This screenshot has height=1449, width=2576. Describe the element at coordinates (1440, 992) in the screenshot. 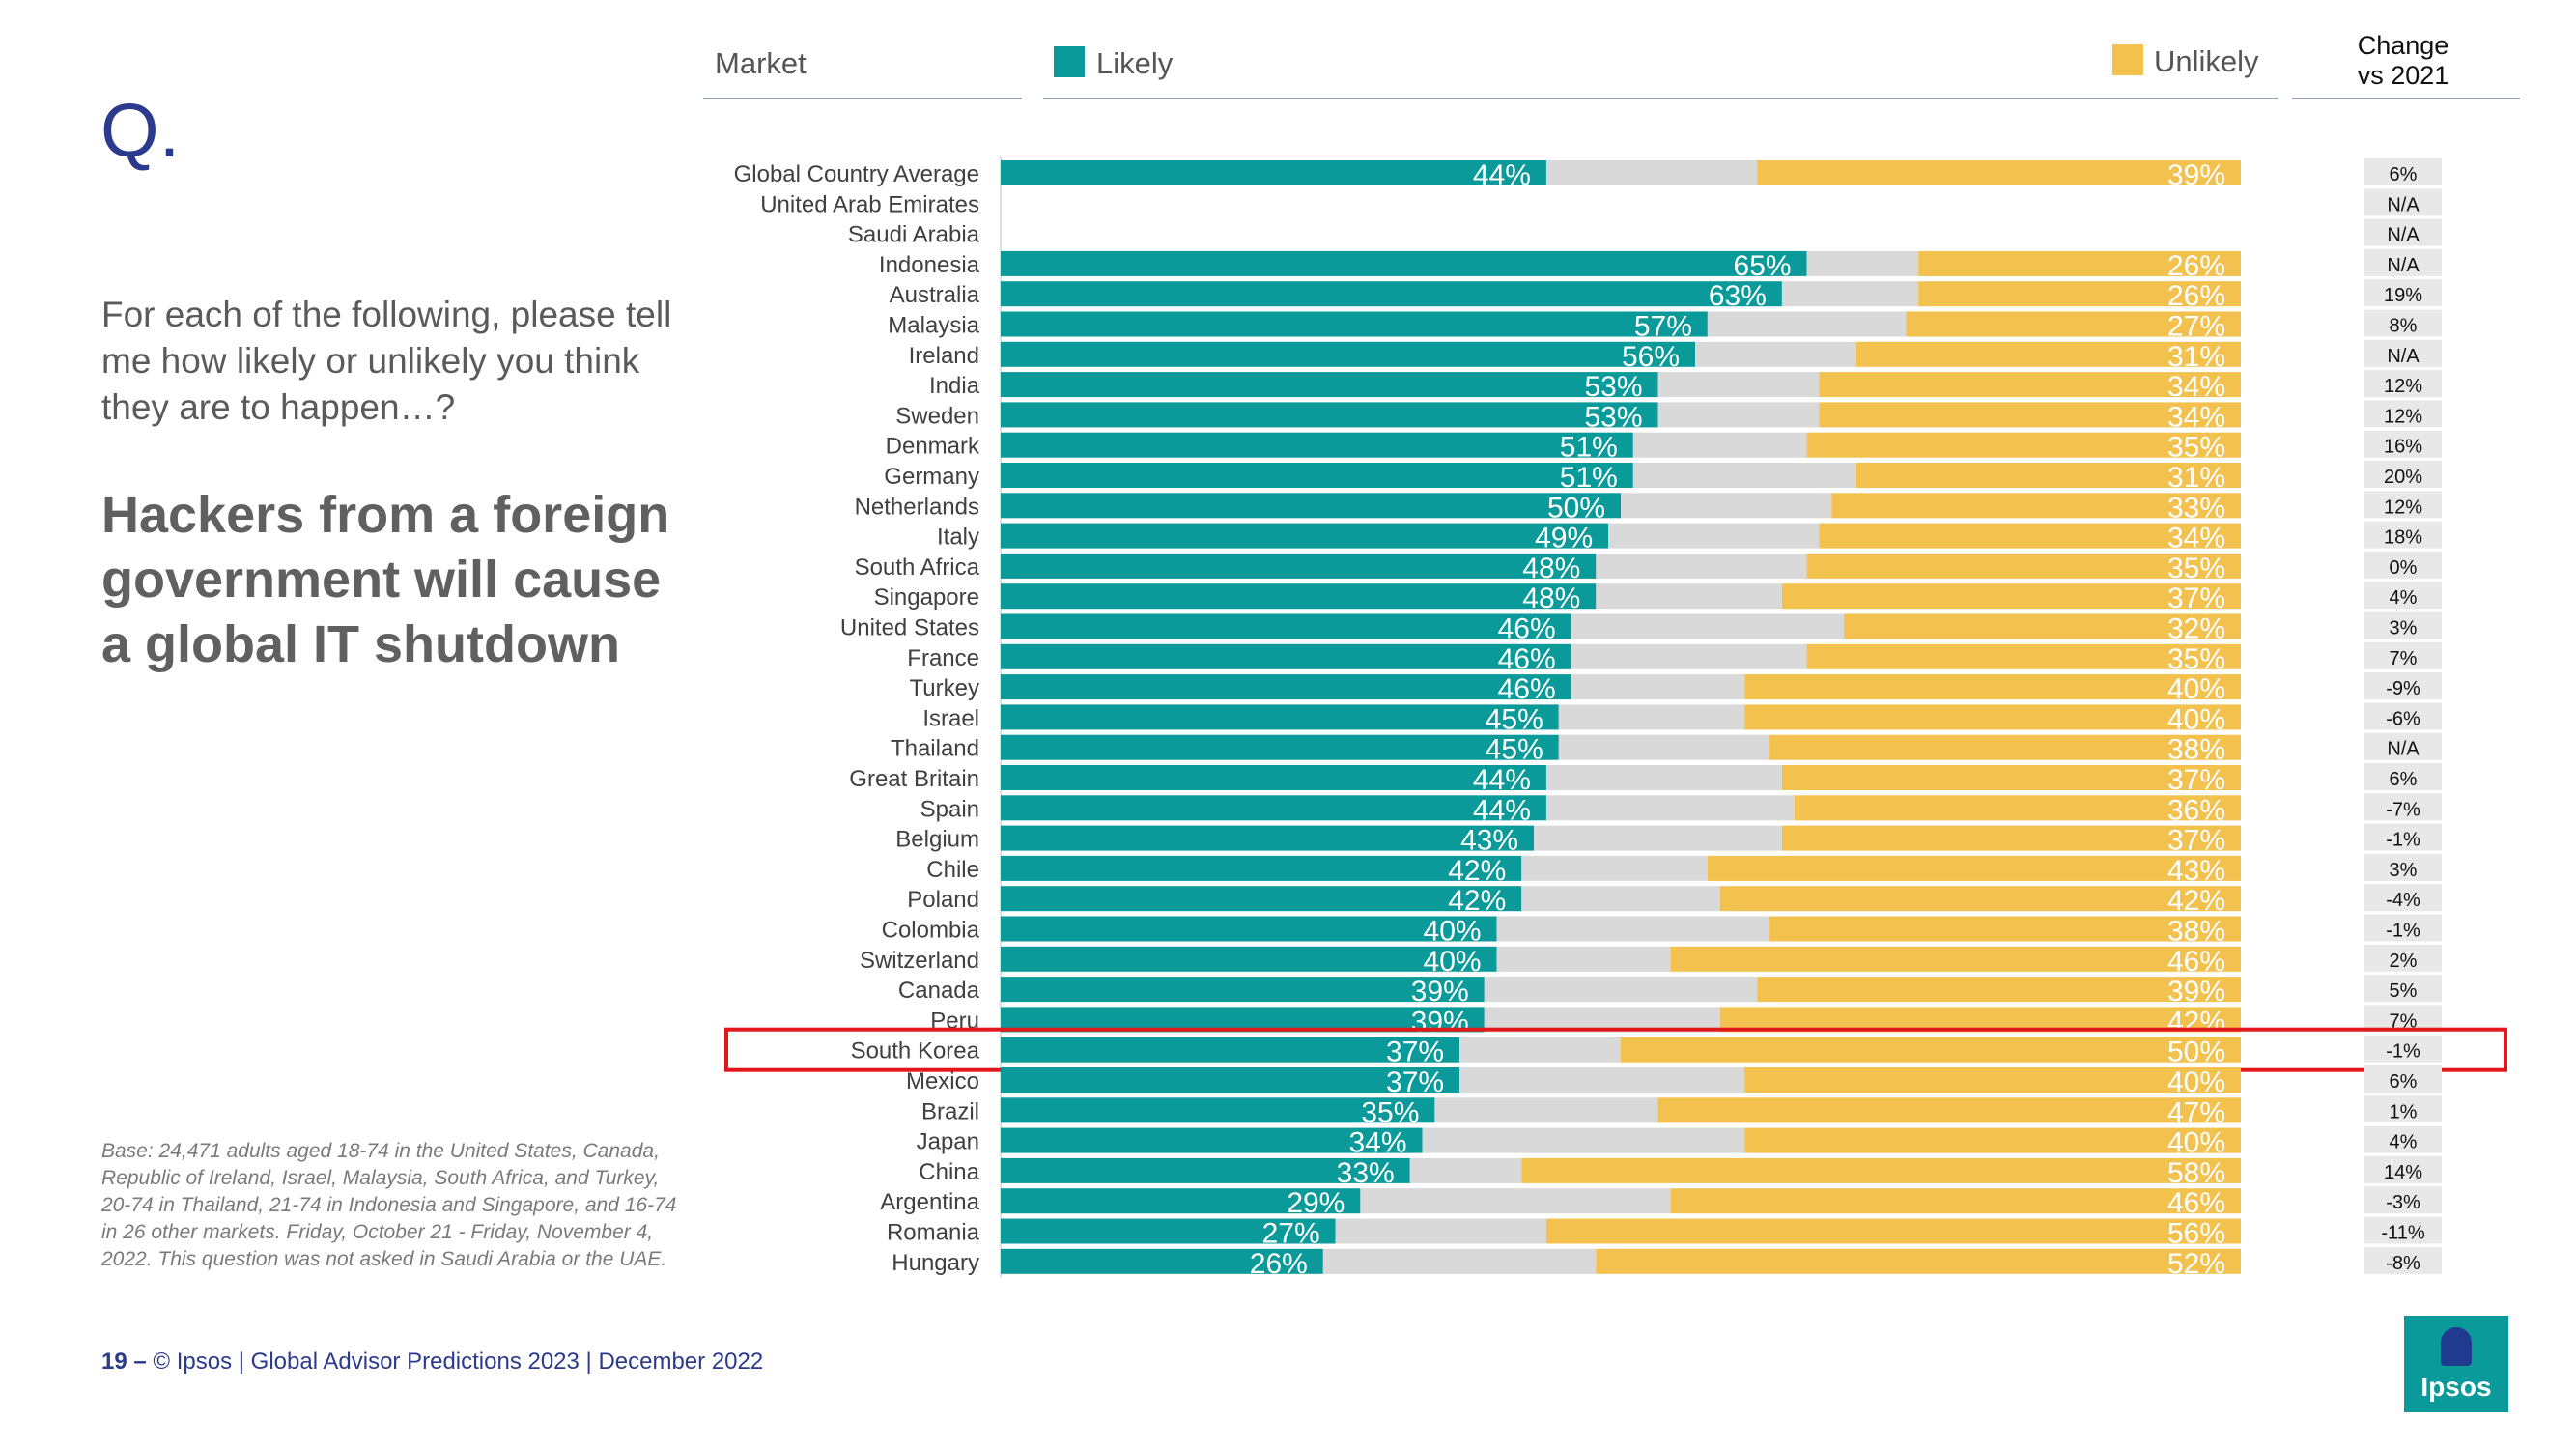

I see `likely-value-label: 39%` at that location.